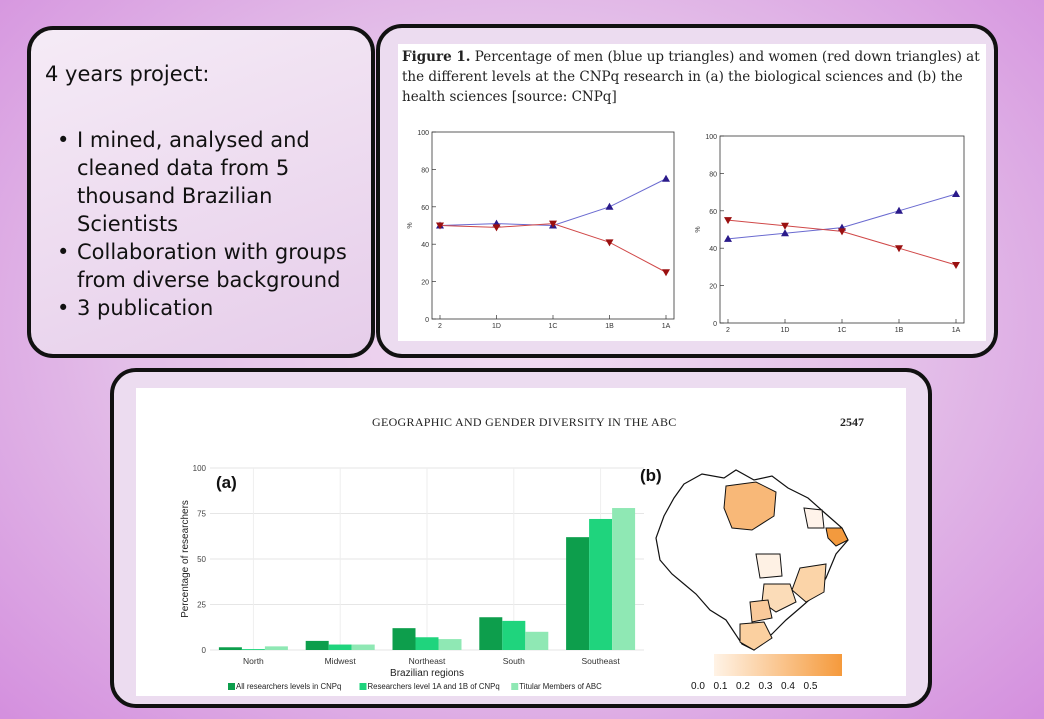 This screenshot has height=719, width=1044. What do you see at coordinates (721, 686) in the screenshot?
I see `scale-label: 0.1` at bounding box center [721, 686].